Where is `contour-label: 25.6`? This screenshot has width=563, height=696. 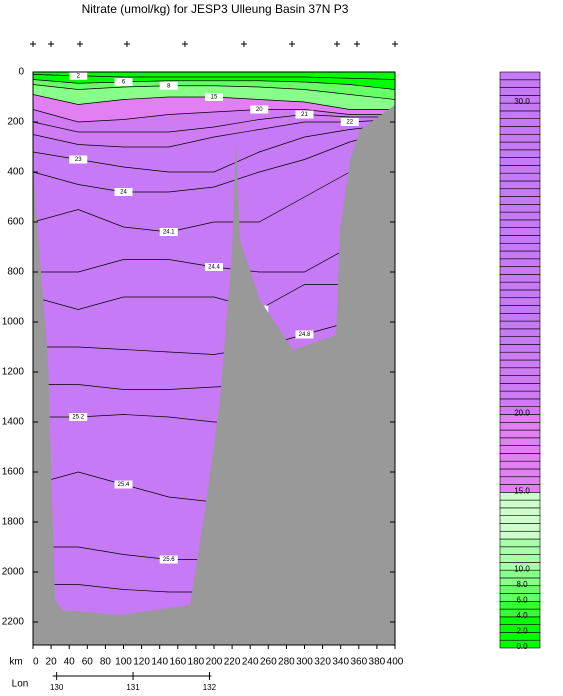 contour-label: 25.6 is located at coordinates (169, 560).